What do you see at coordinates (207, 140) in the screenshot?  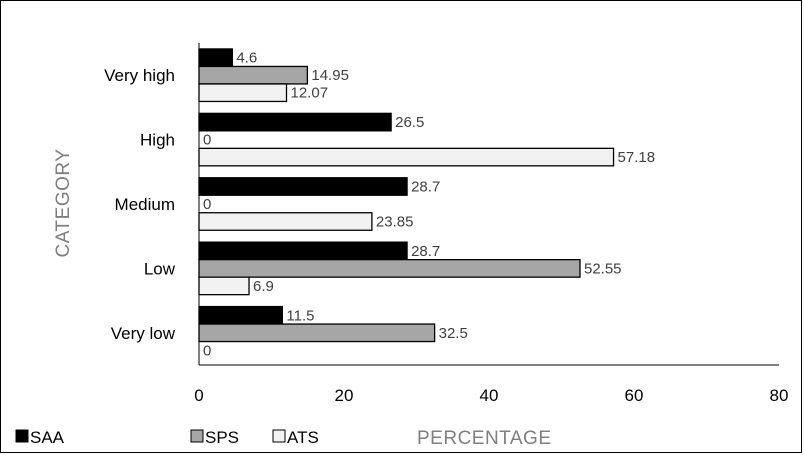 I see `data-label-sps-high: 0` at bounding box center [207, 140].